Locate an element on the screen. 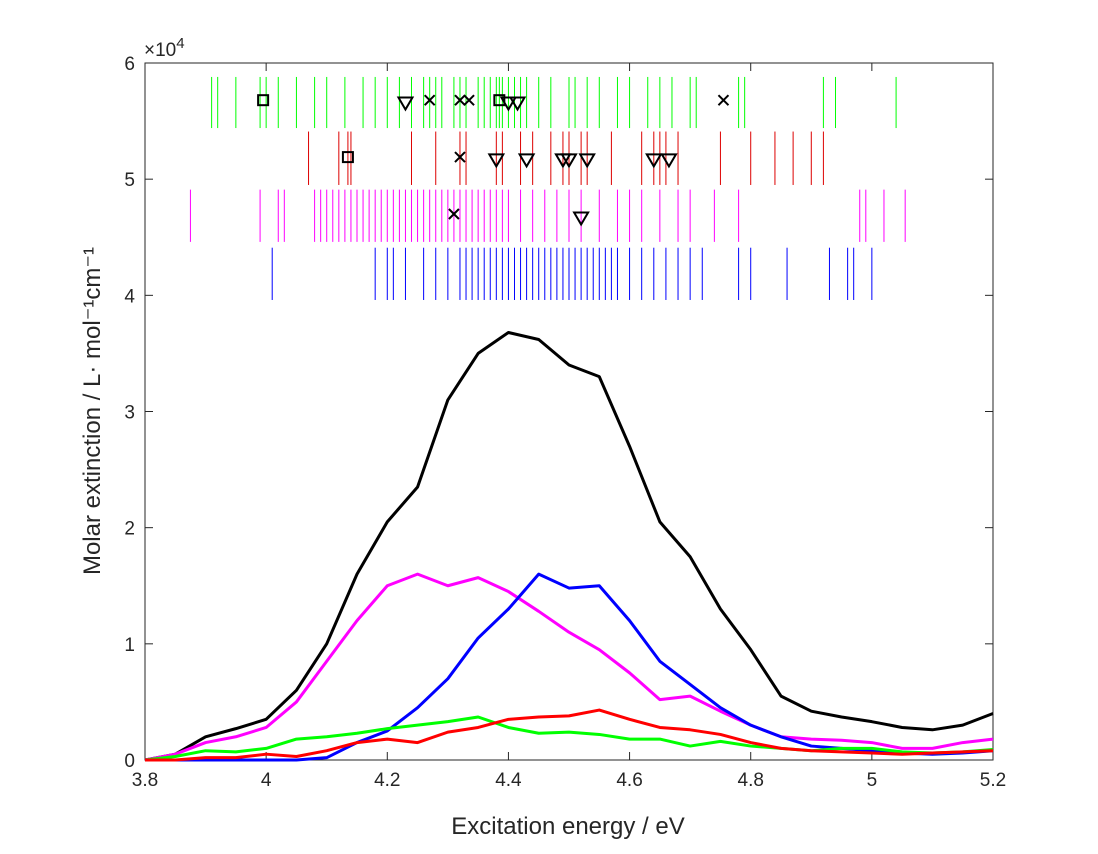 This screenshot has height=854, width=1098. y-tick-label: 3 is located at coordinates (129, 413).